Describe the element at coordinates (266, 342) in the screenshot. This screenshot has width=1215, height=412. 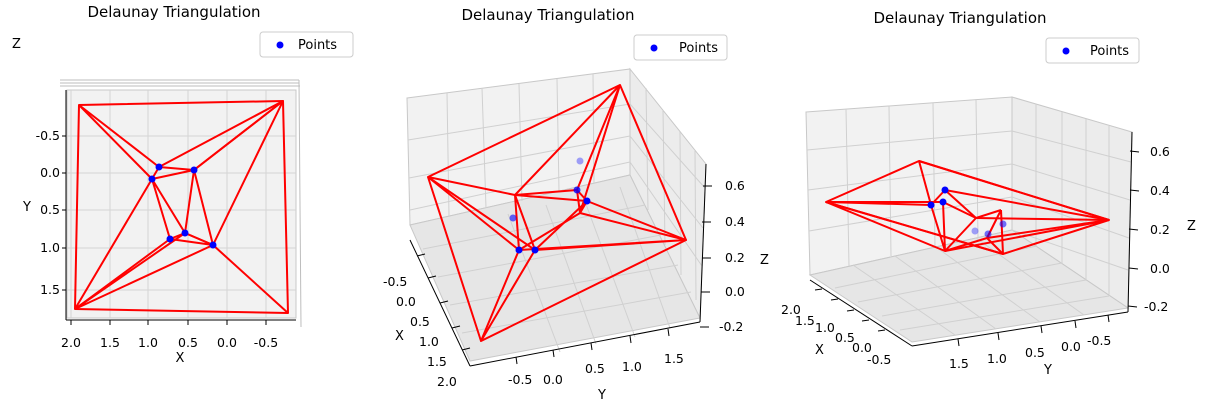
I see `panel-1-xtick-label: -0.5` at that location.